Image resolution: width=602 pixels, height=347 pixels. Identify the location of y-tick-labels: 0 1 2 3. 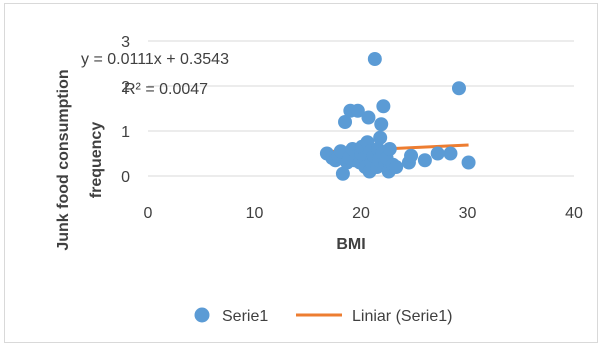
(125, 110).